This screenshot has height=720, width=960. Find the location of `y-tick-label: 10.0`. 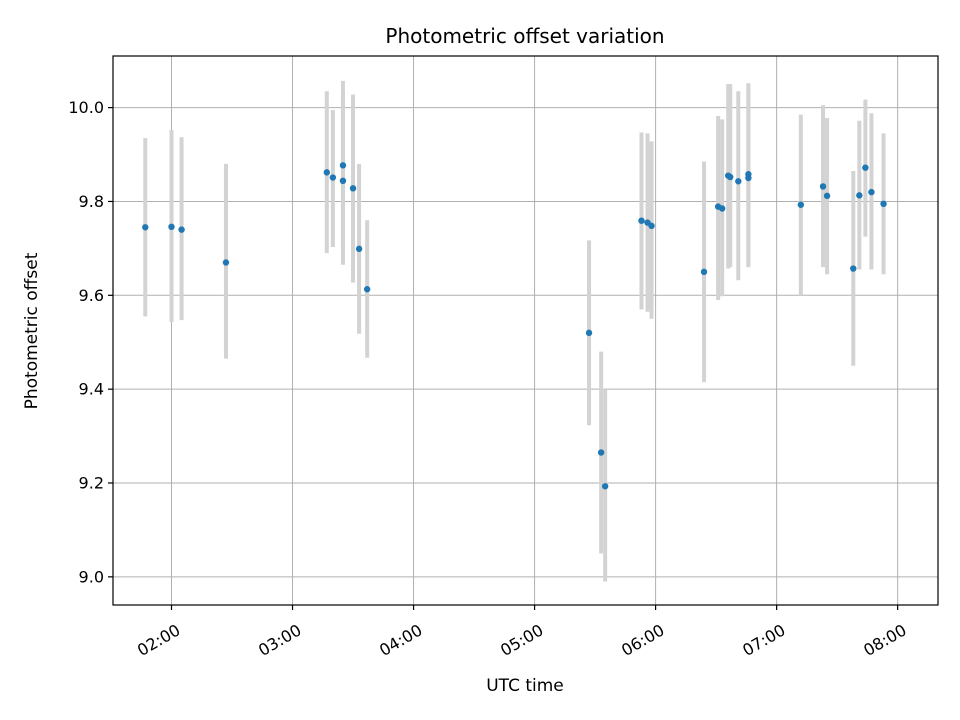

y-tick-label: 10.0 is located at coordinates (86, 107).